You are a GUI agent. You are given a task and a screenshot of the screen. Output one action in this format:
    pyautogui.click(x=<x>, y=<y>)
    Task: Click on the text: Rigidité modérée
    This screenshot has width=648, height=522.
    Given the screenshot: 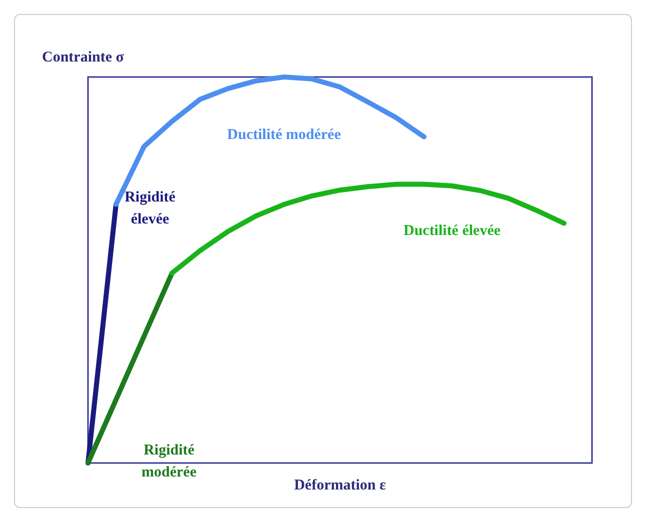 What is the action you would take?
    pyautogui.click(x=169, y=461)
    